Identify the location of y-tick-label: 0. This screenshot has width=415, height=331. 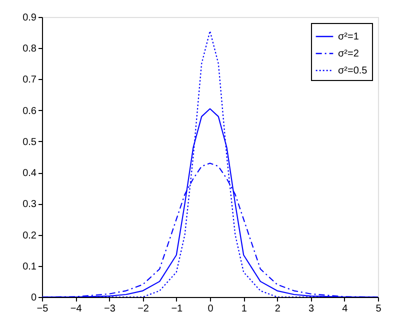
(33, 298).